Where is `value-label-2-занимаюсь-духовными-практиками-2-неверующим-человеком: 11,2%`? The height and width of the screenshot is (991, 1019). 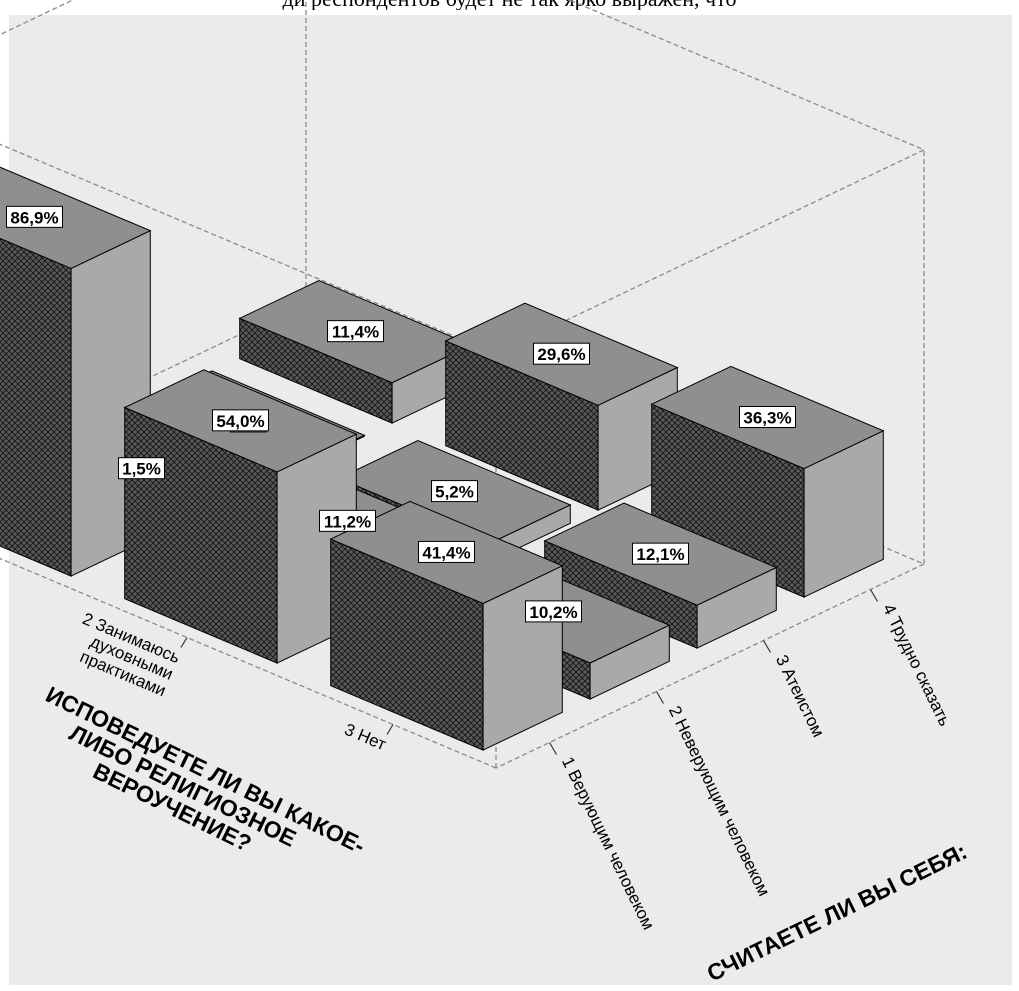
value-label-2-занимаюсь-духовными-практиками-2-неверующим-человеком: 11,2% is located at coordinates (347, 520).